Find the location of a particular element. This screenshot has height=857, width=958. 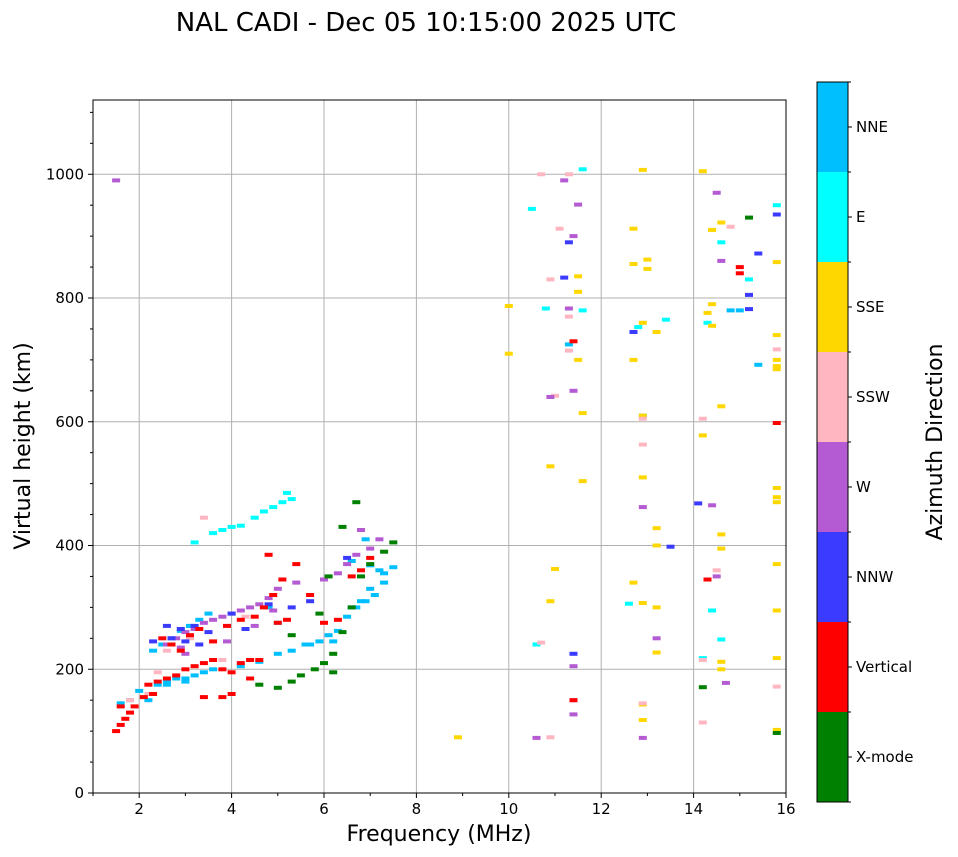

chart-title: NAL CADI - Dec 05 10:15:00 2025 UTC is located at coordinates (426, 23).